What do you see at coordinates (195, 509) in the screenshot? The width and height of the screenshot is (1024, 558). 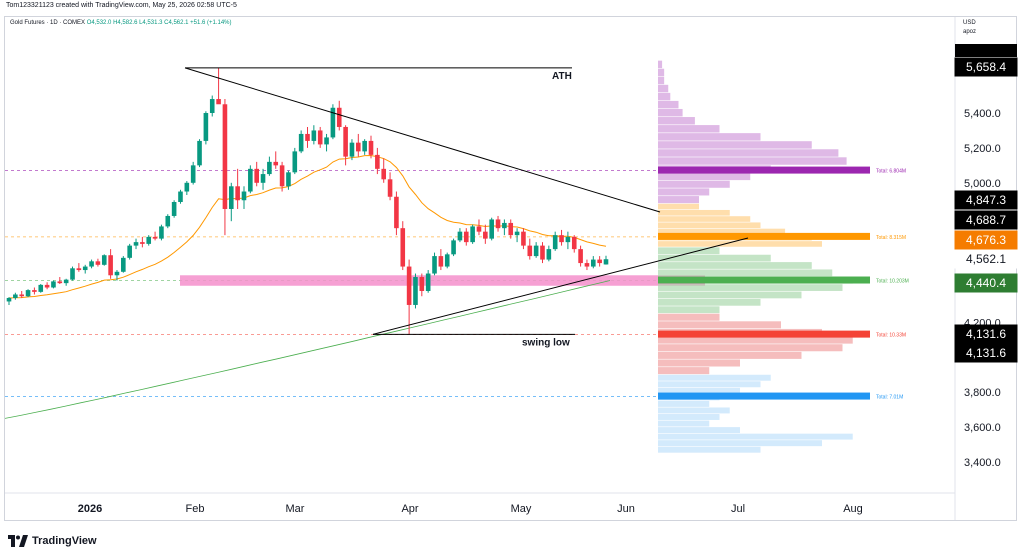 I see `x-tick-label: Feb` at bounding box center [195, 509].